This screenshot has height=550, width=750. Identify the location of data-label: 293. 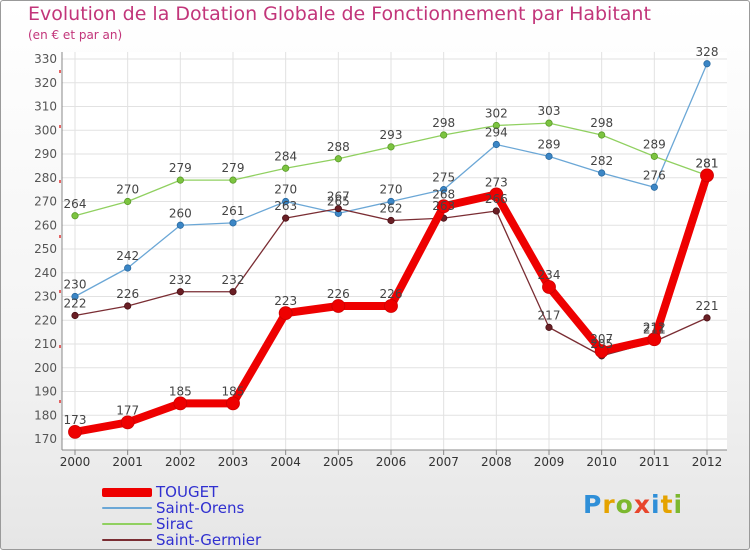
(391, 135).